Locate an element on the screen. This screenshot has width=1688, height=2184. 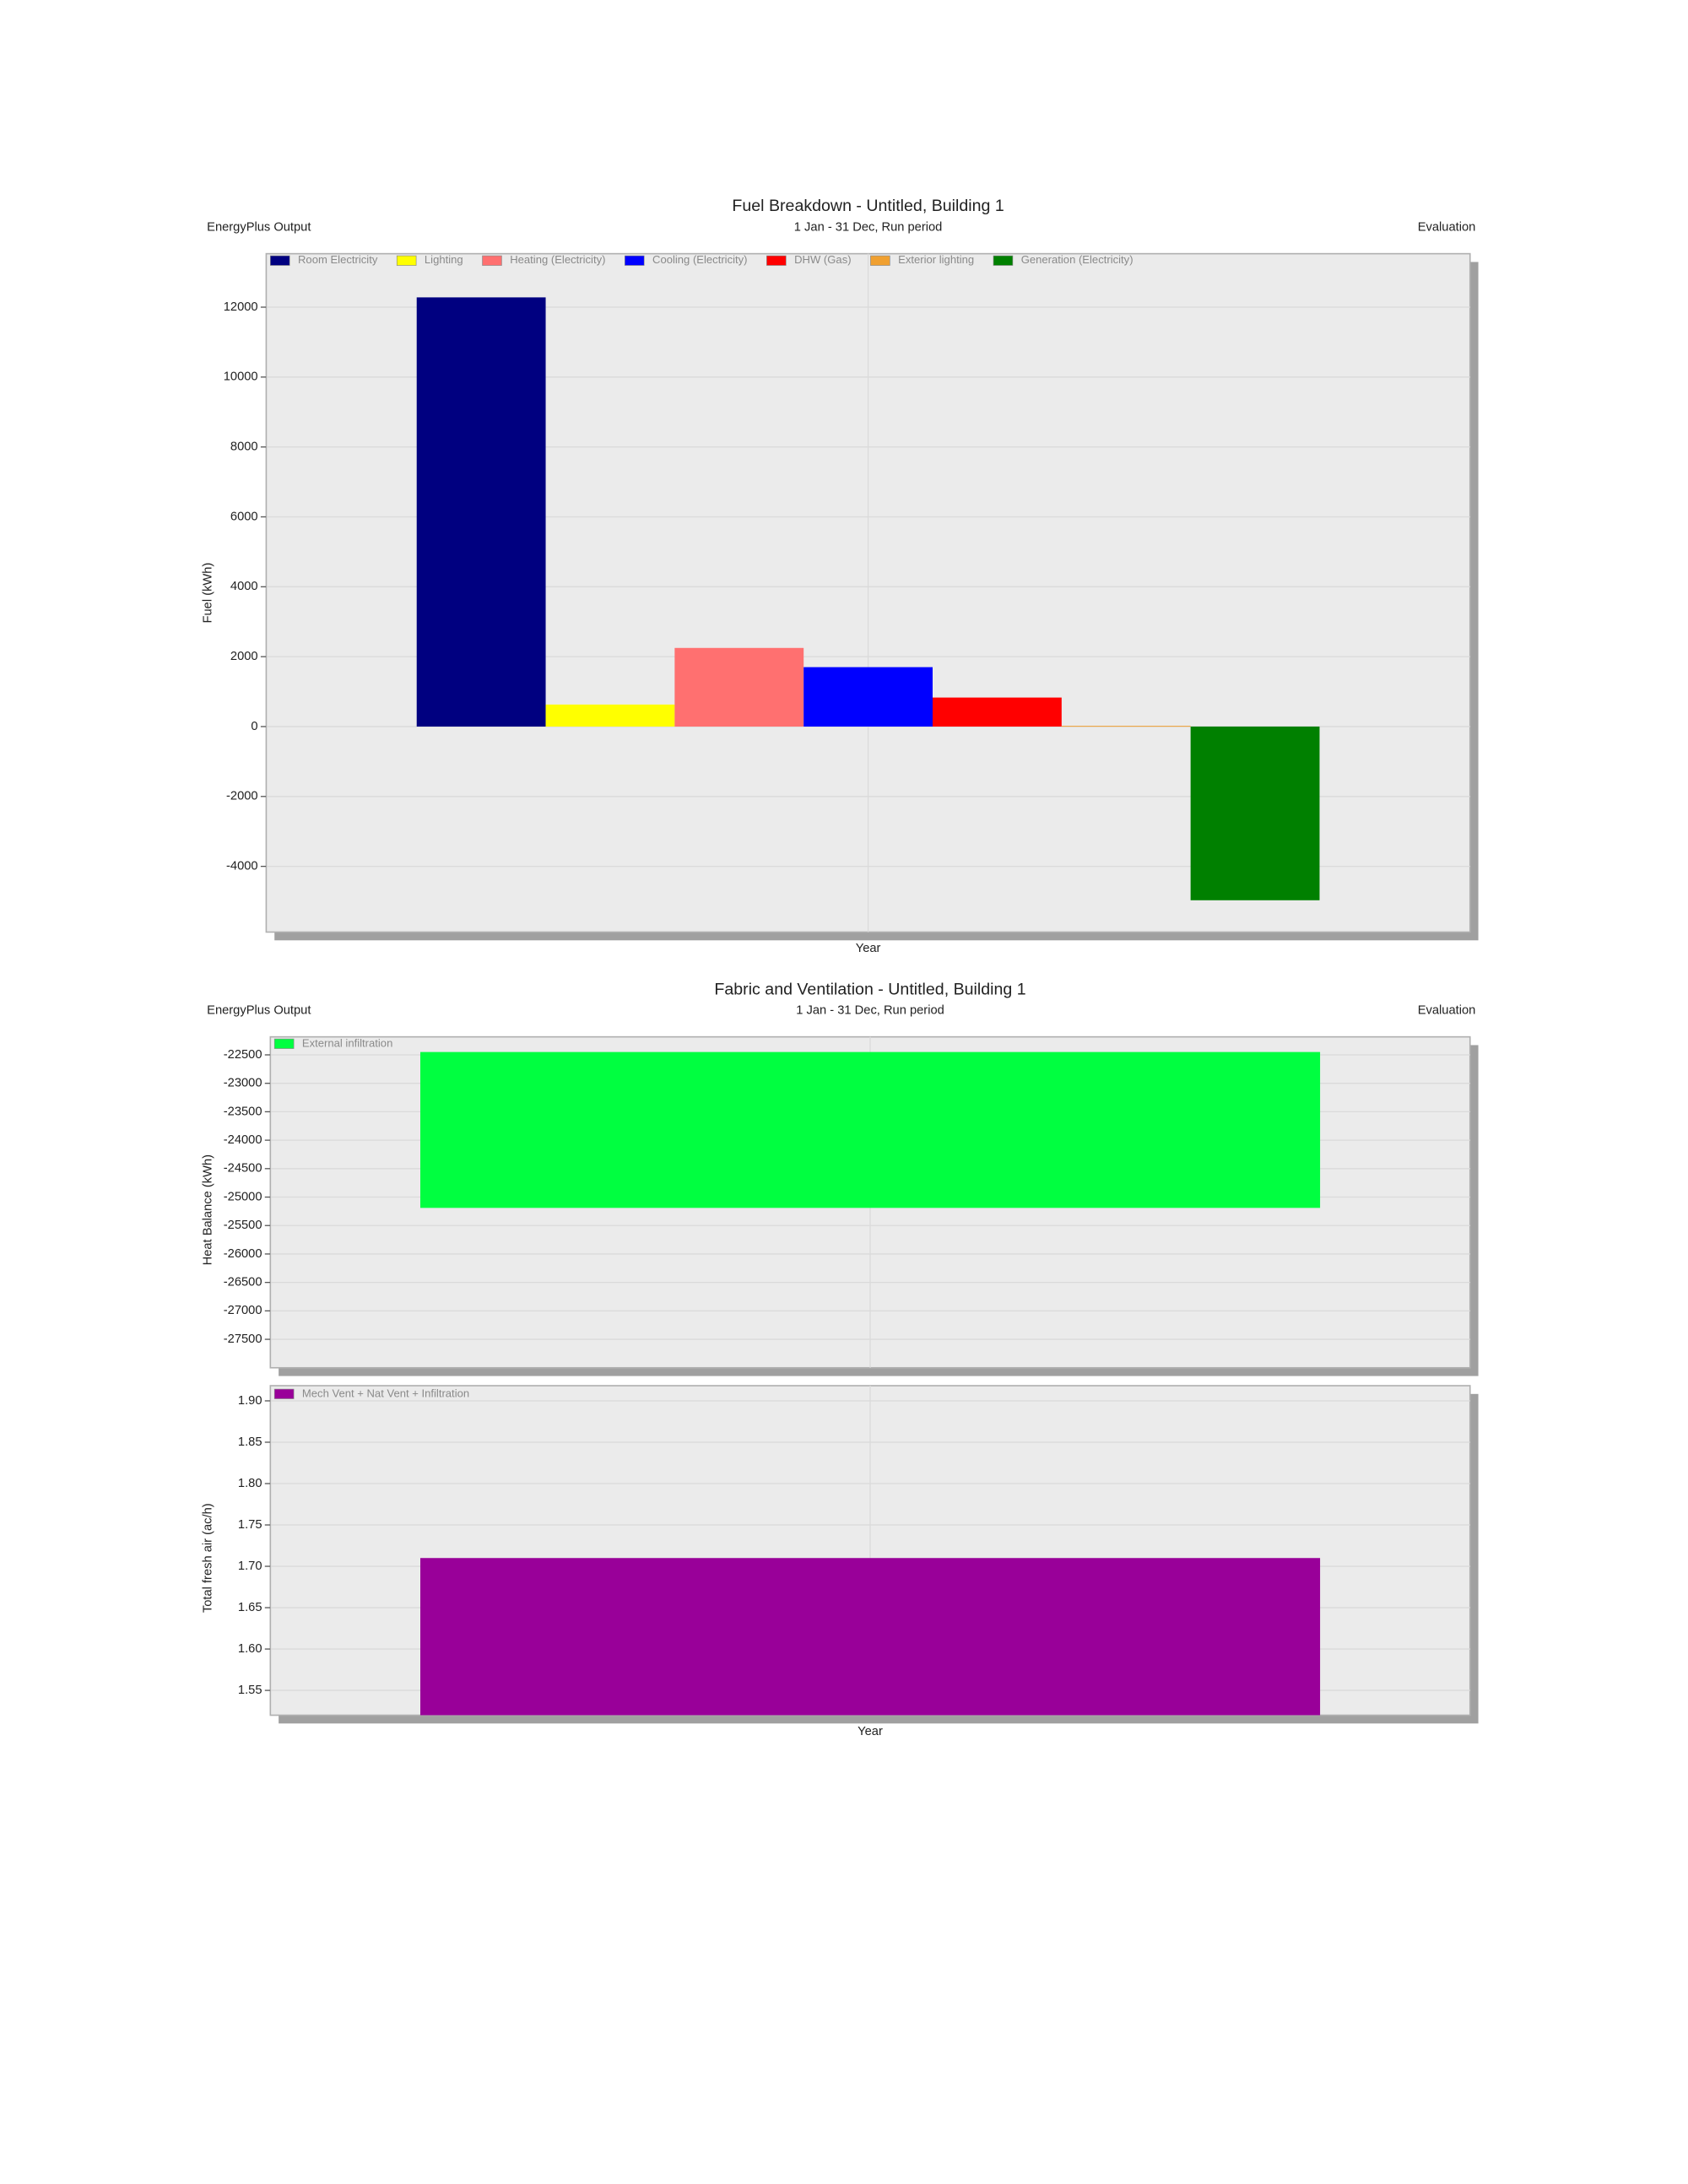
y-axis-label: Heat Balance (kWh) is located at coordinates (208, 1209).